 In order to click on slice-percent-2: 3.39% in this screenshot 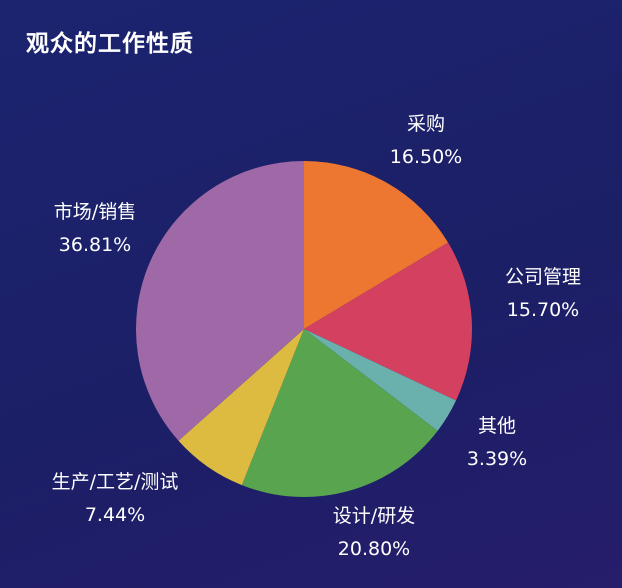, I will do `click(497, 459)`.